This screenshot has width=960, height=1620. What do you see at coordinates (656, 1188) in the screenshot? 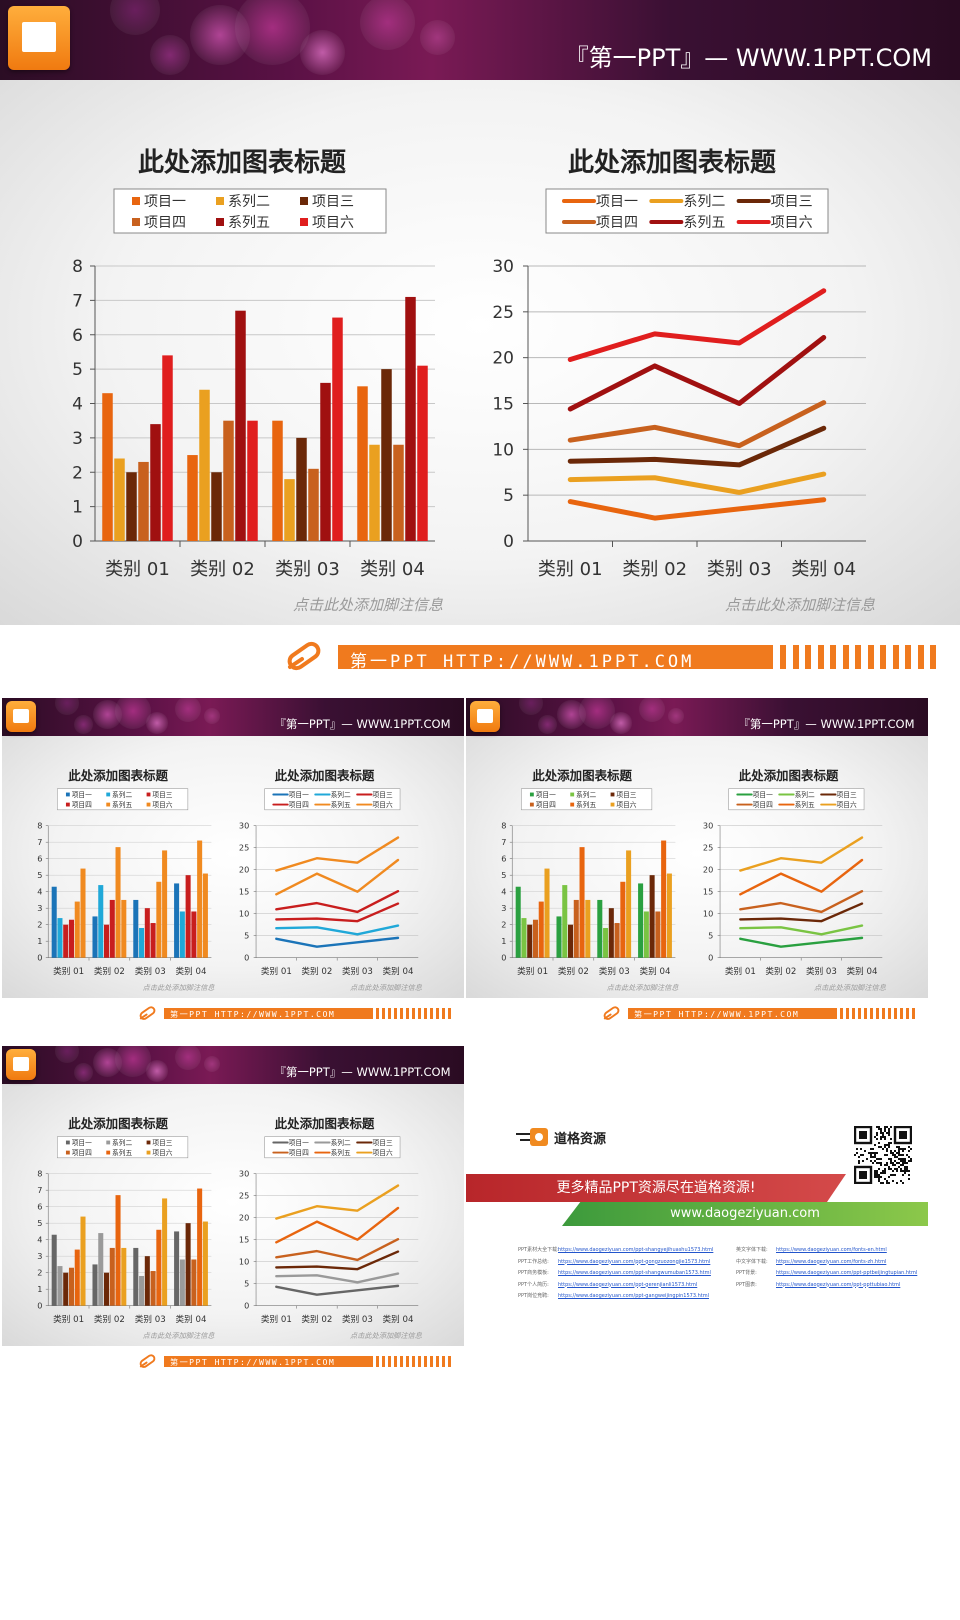
I see `promo-headline: 更多精品PPT资源尽在道格资源!` at bounding box center [656, 1188].